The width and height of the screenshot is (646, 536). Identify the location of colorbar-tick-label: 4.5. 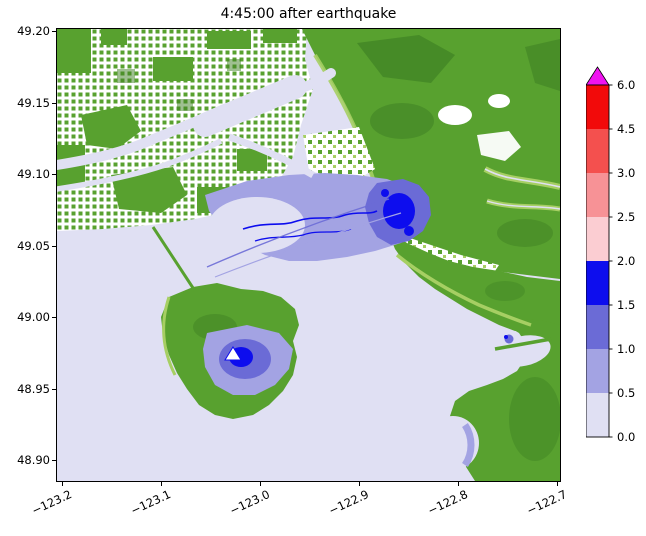
(626, 129).